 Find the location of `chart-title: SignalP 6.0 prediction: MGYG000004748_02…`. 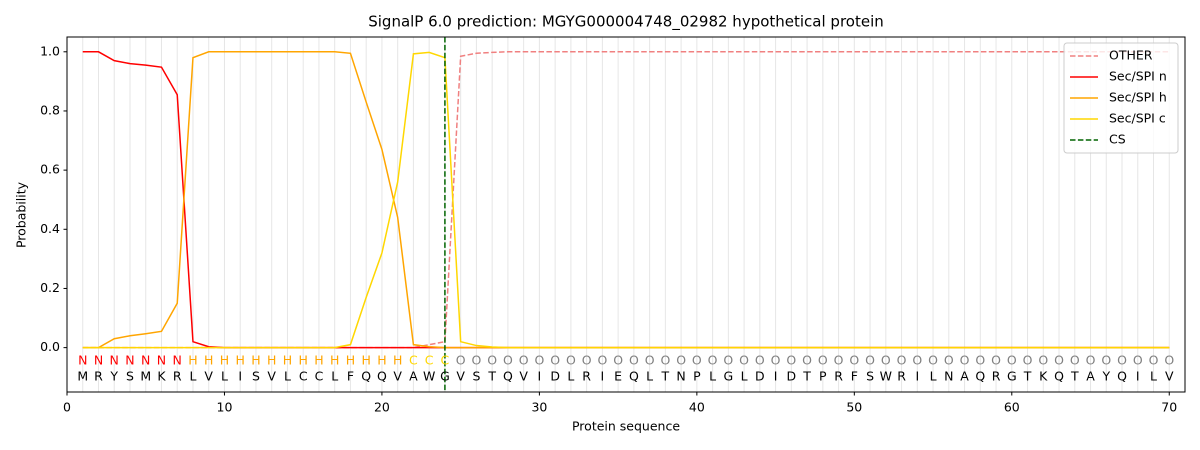

chart-title: SignalP 6.0 prediction: MGYG000004748_02… is located at coordinates (626, 22).